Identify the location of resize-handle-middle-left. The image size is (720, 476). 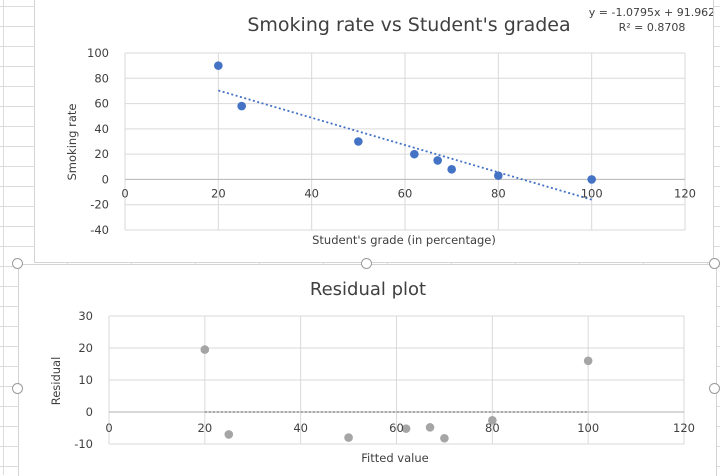
(17, 388).